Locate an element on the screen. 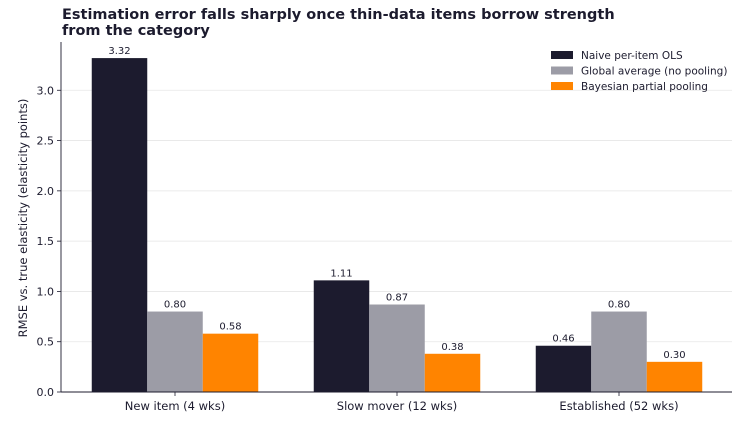 The image size is (750, 421). bar-value-label: 0.30 is located at coordinates (674, 355).